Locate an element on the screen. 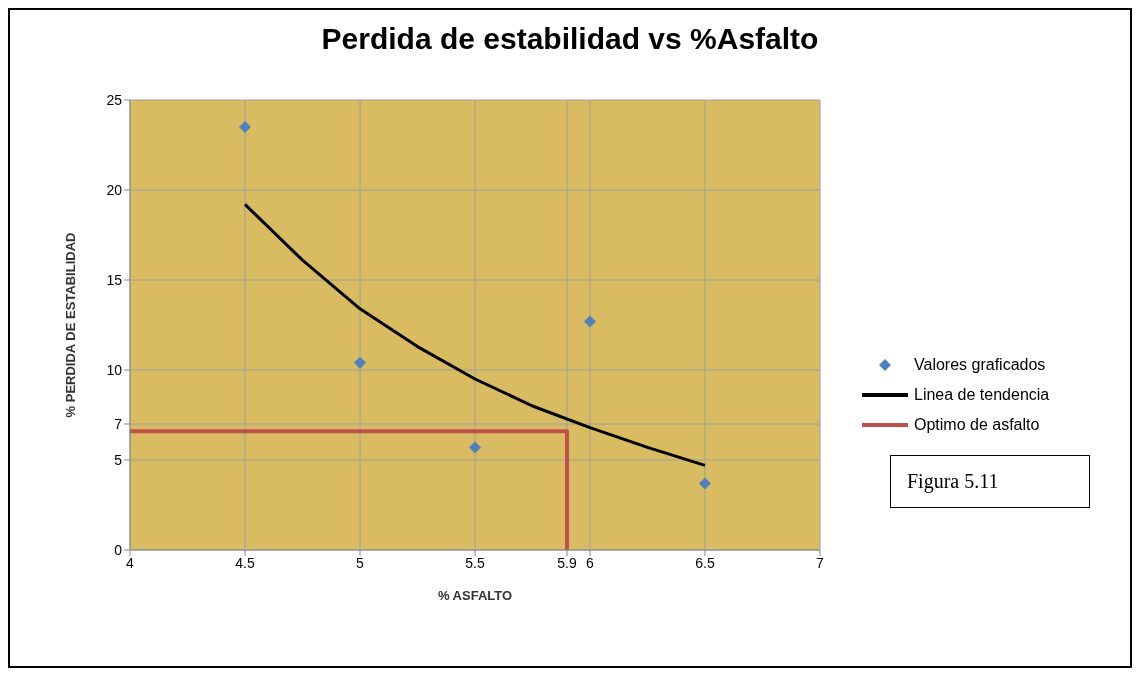  y-tick-label: 20 is located at coordinates (114, 189).